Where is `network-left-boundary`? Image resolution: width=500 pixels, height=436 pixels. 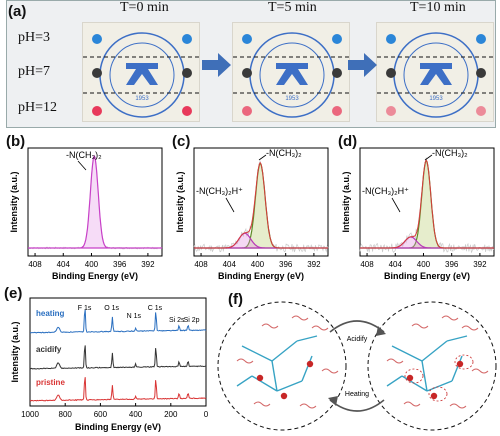
network-left-boundary is located at coordinates (282, 366).